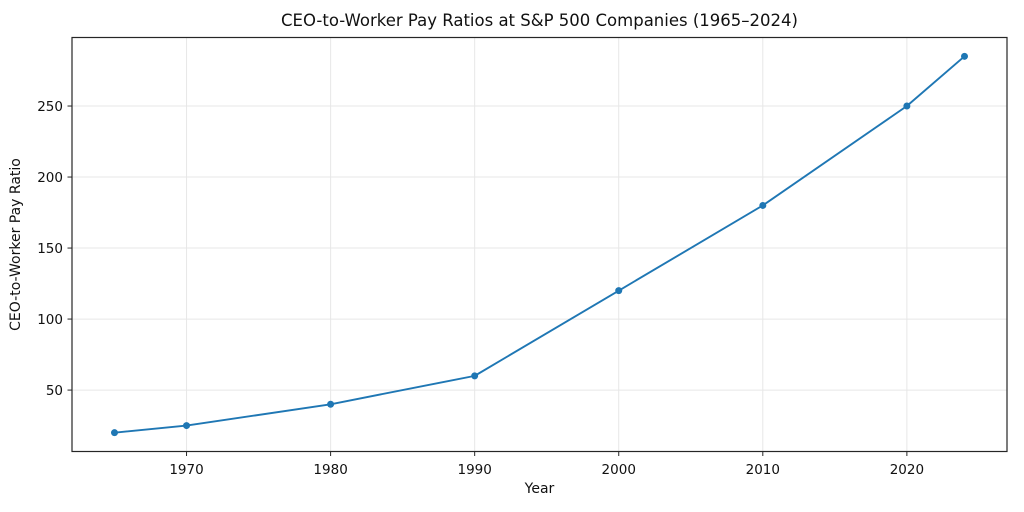  I want to click on y-tick-label: 100, so click(50, 320).